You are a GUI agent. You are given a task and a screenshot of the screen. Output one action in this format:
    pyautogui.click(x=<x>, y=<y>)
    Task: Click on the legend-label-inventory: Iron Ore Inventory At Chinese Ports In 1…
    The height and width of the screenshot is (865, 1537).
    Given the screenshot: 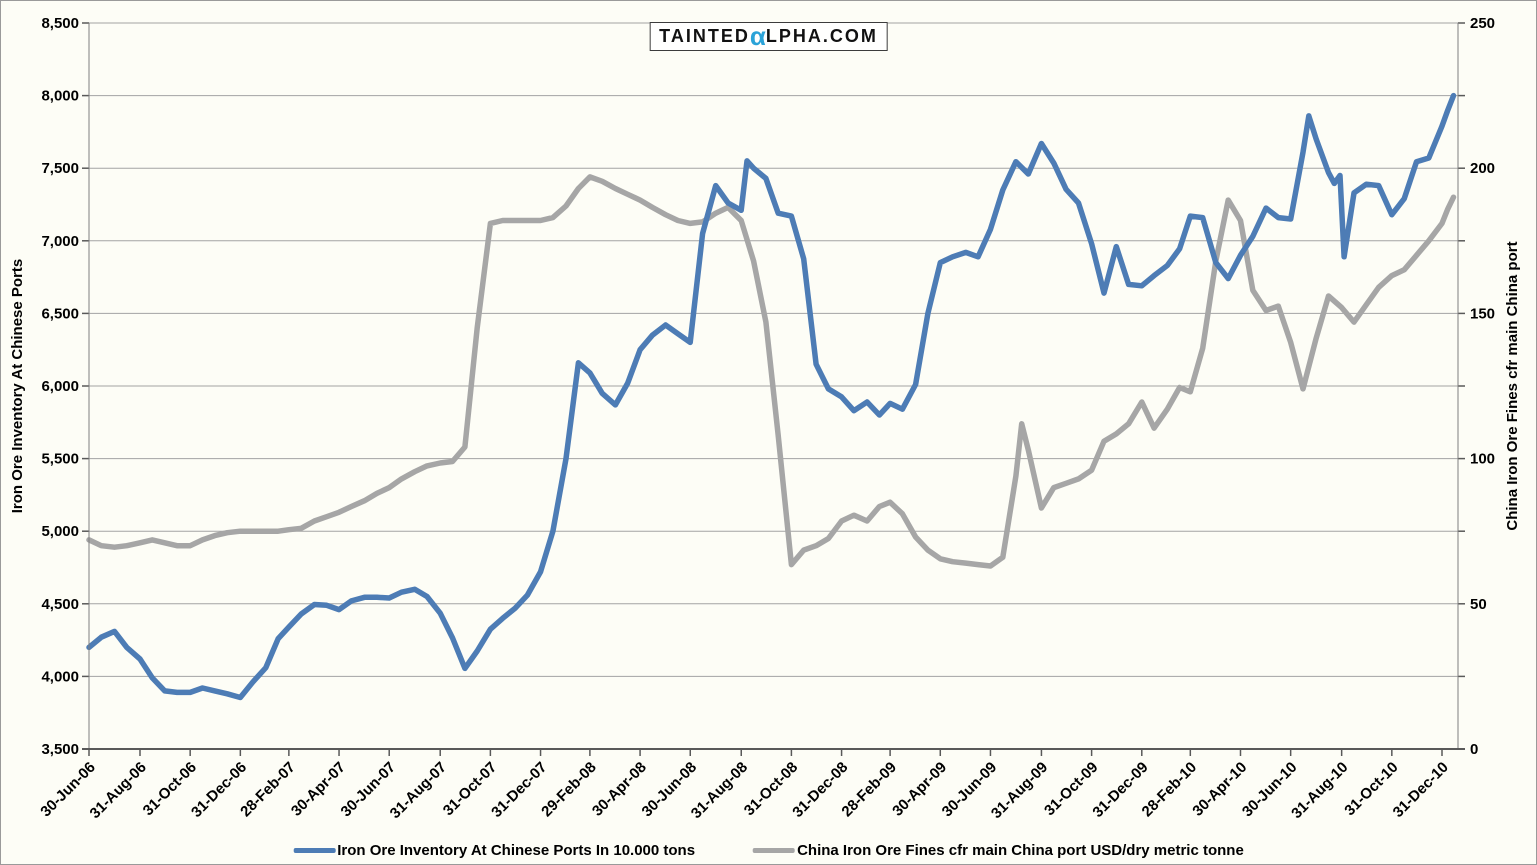 What is the action you would take?
    pyautogui.click(x=516, y=850)
    